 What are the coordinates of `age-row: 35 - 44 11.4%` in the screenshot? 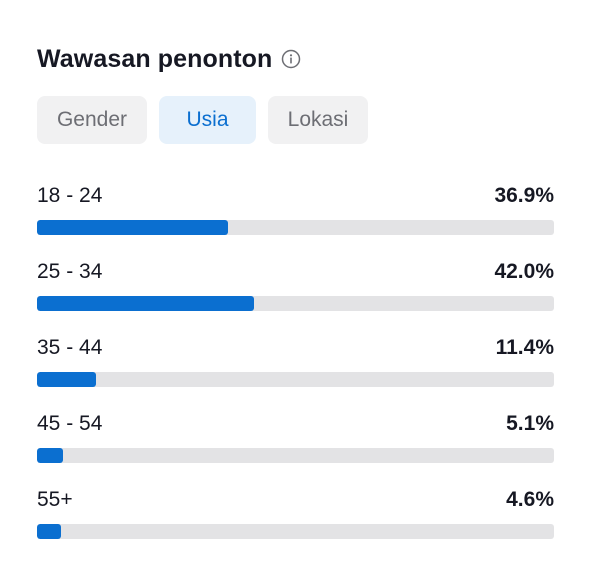 It's located at (295, 372).